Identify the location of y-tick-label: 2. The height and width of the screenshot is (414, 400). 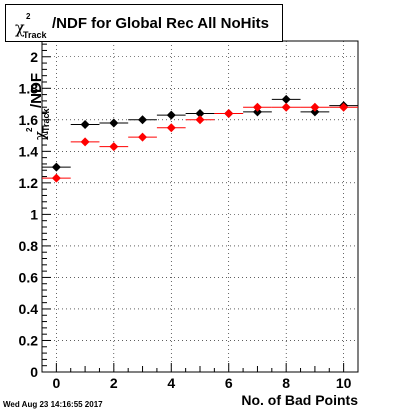
(34, 57).